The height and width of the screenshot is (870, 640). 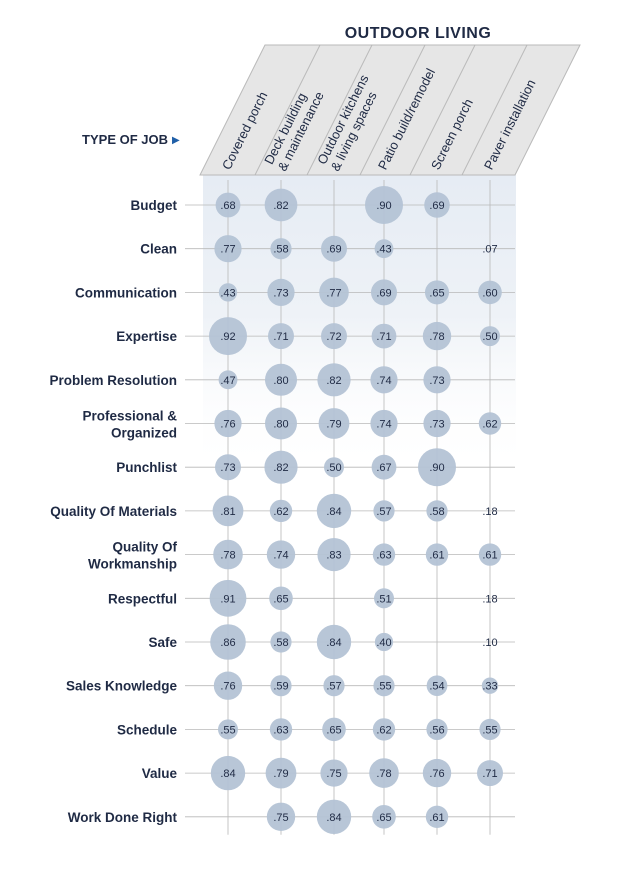 I want to click on row-label: Respectful, so click(x=142, y=598).